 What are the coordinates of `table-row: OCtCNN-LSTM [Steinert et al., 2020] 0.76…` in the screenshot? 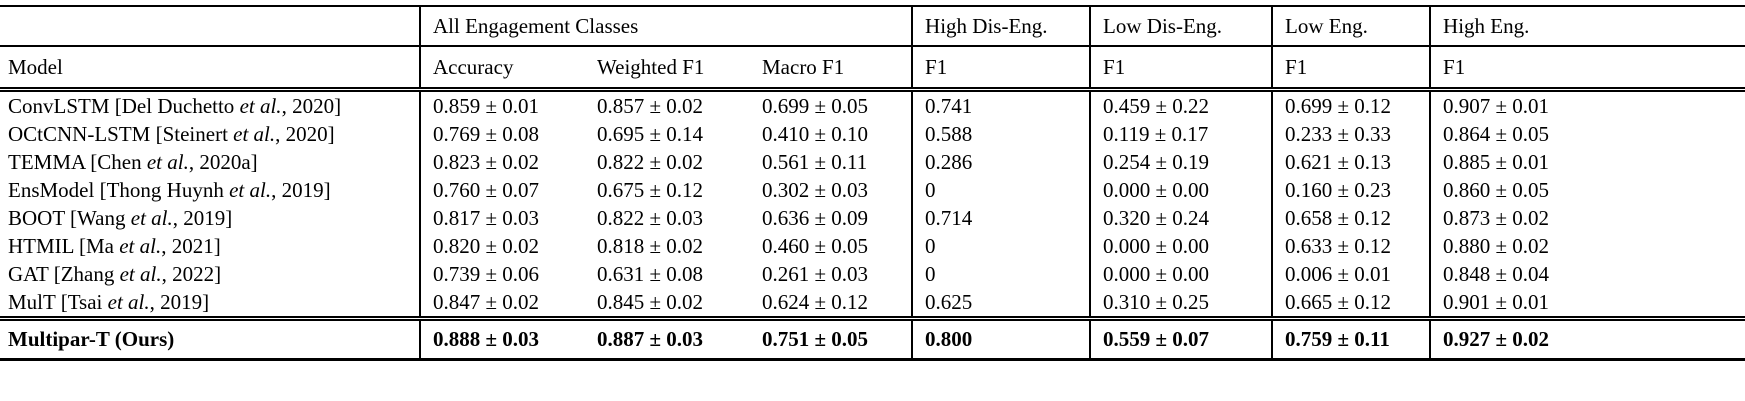 It's located at (872, 134).